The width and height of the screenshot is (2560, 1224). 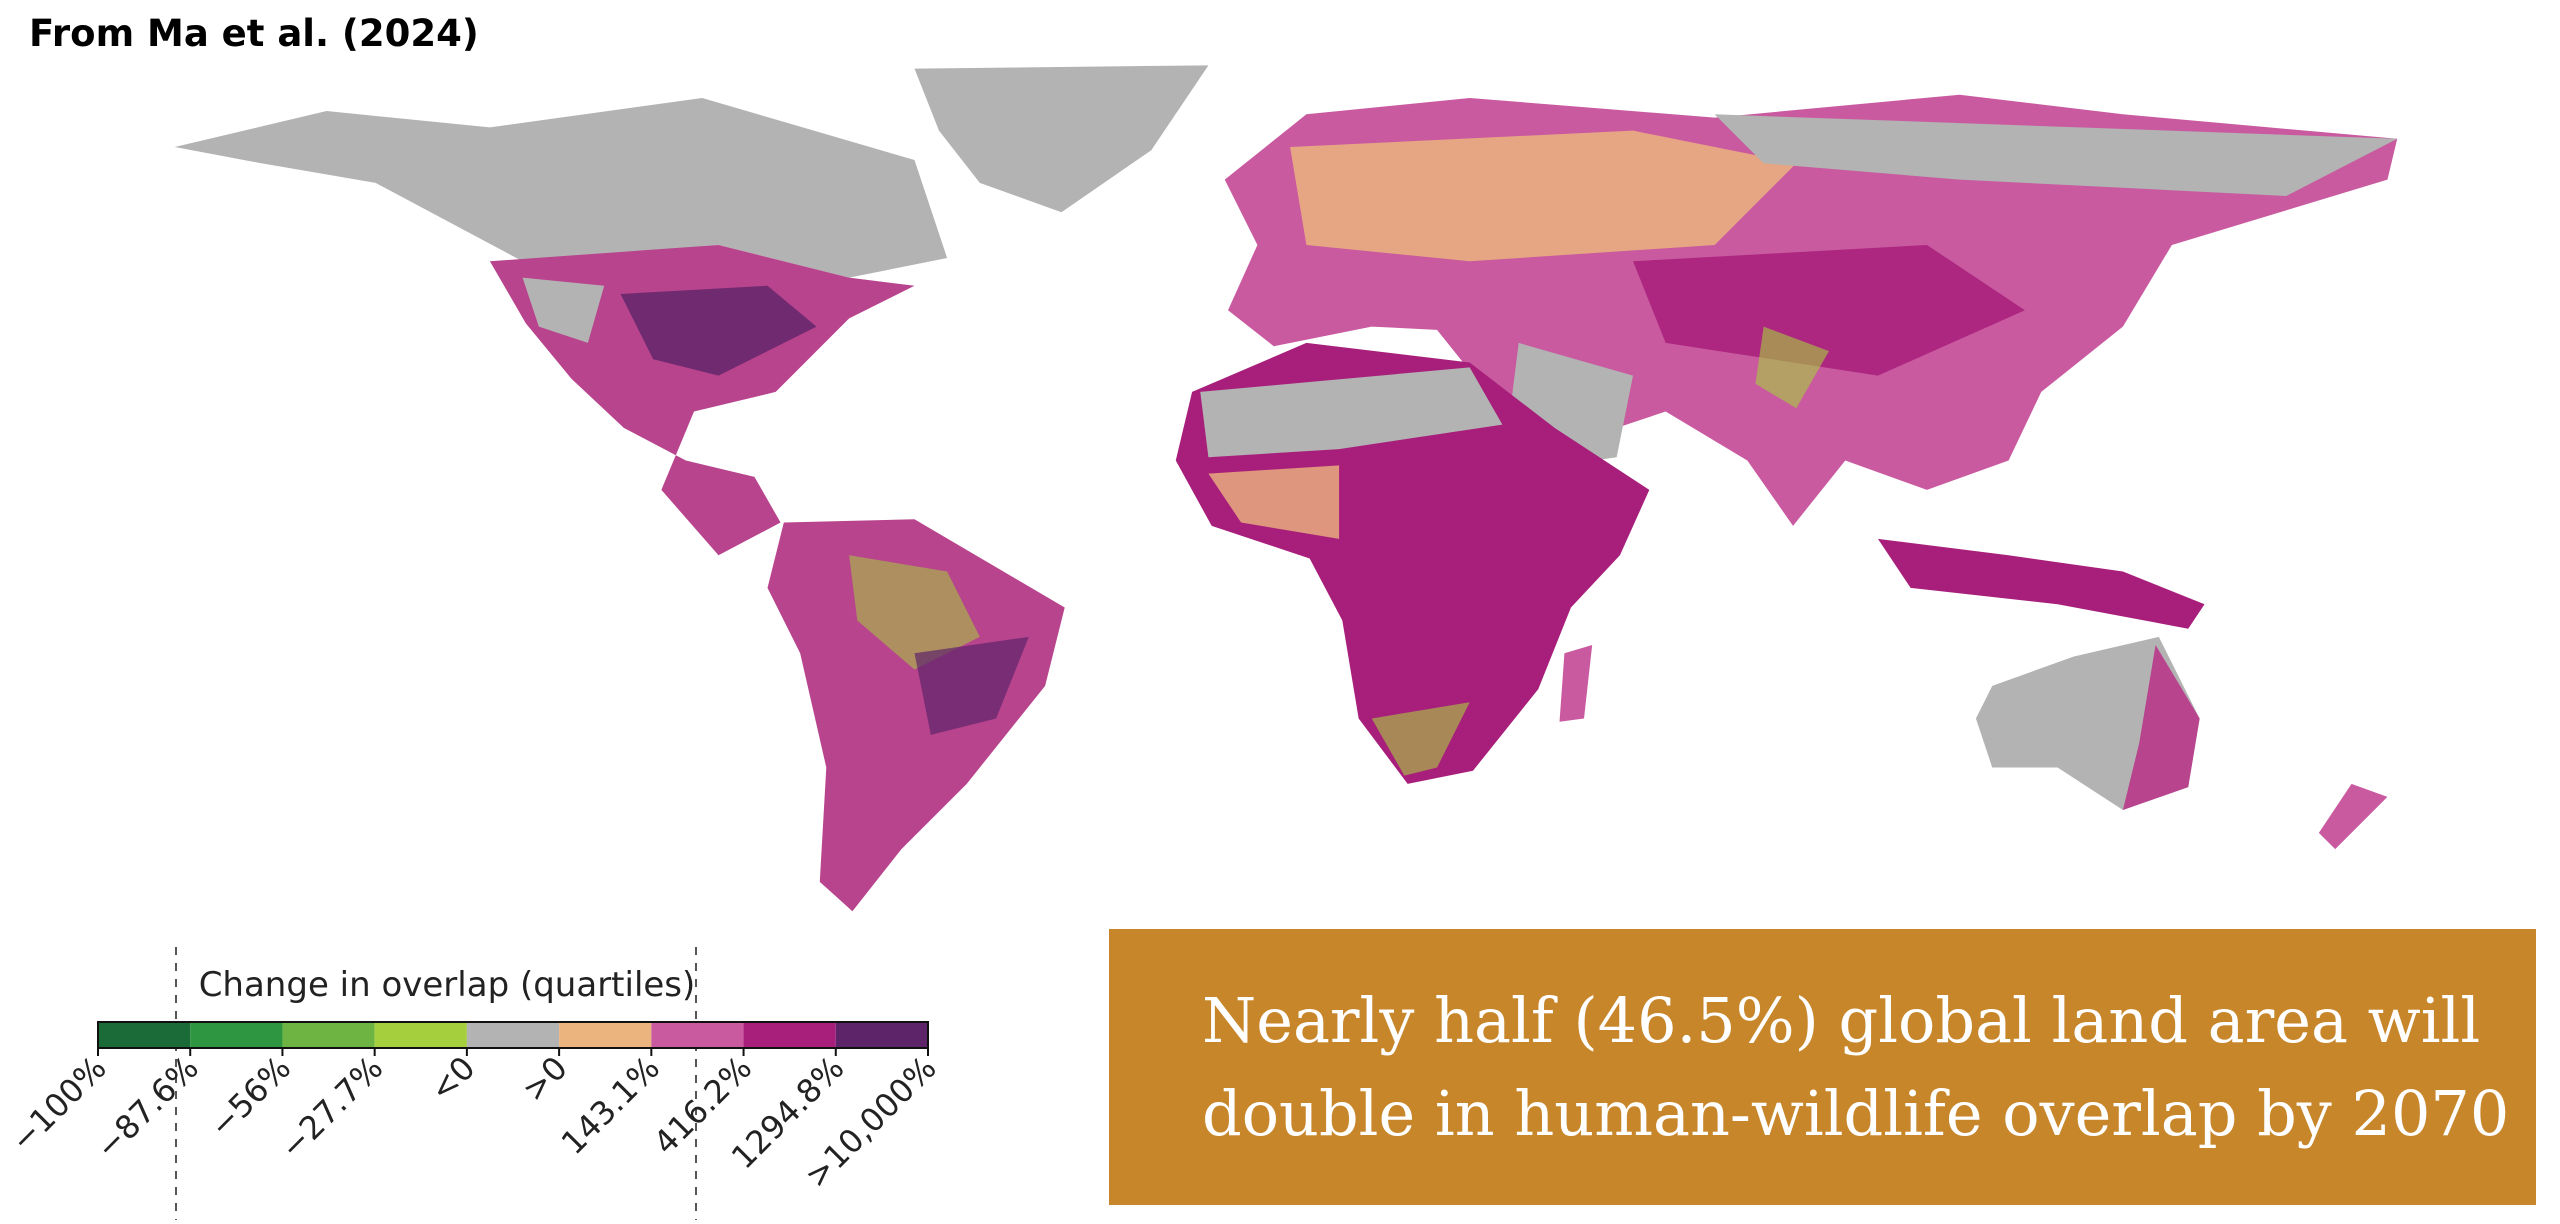 What do you see at coordinates (332, 1108) in the screenshot?
I see `legend-tick-label: −27.7%` at bounding box center [332, 1108].